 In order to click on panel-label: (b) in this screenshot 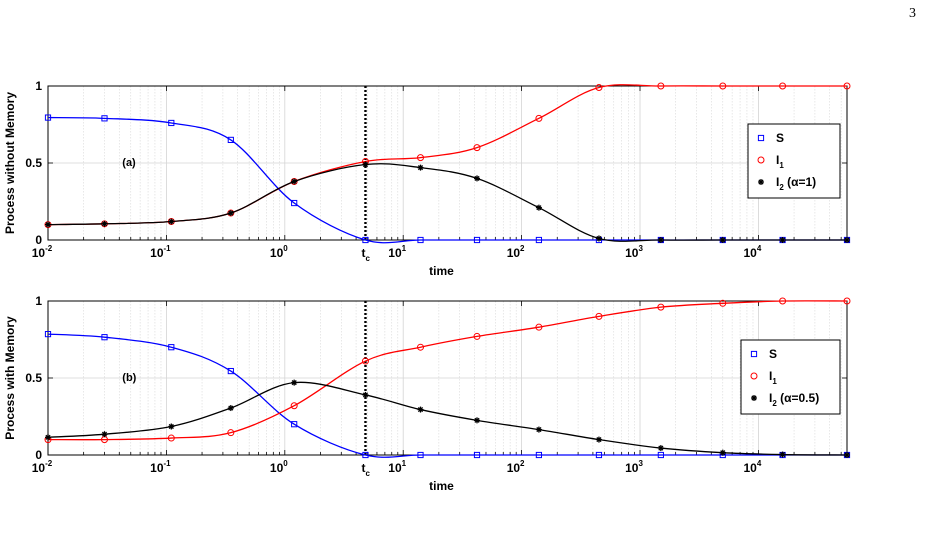, I will do `click(129, 378)`.